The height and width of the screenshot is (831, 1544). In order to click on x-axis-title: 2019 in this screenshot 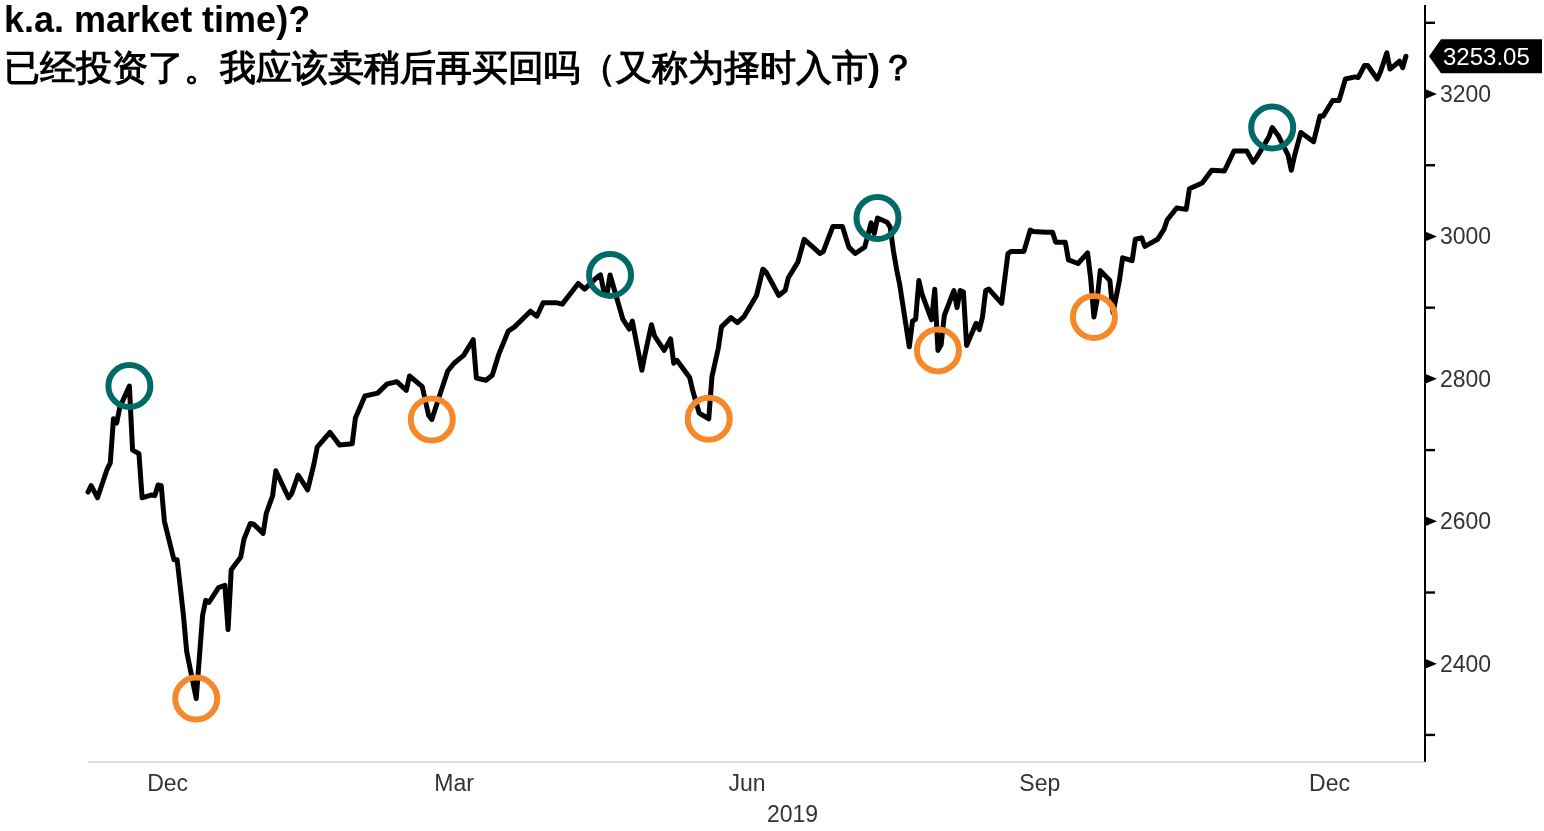, I will do `click(792, 814)`.